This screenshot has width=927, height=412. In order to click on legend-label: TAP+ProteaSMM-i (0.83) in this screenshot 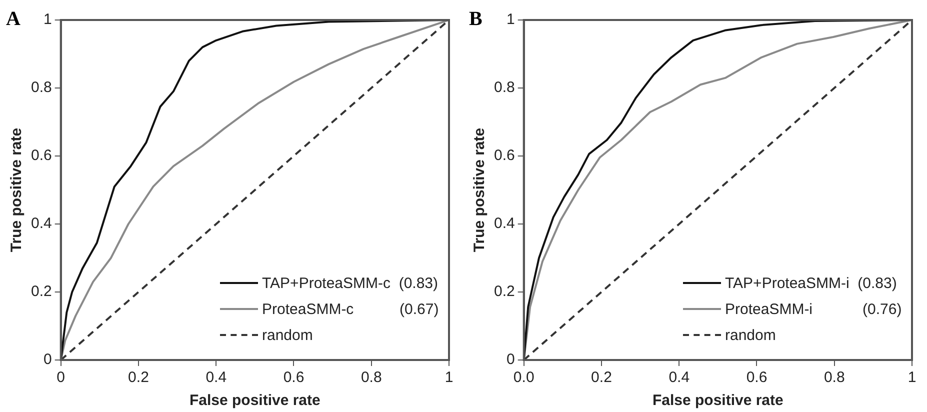, I will do `click(811, 283)`.